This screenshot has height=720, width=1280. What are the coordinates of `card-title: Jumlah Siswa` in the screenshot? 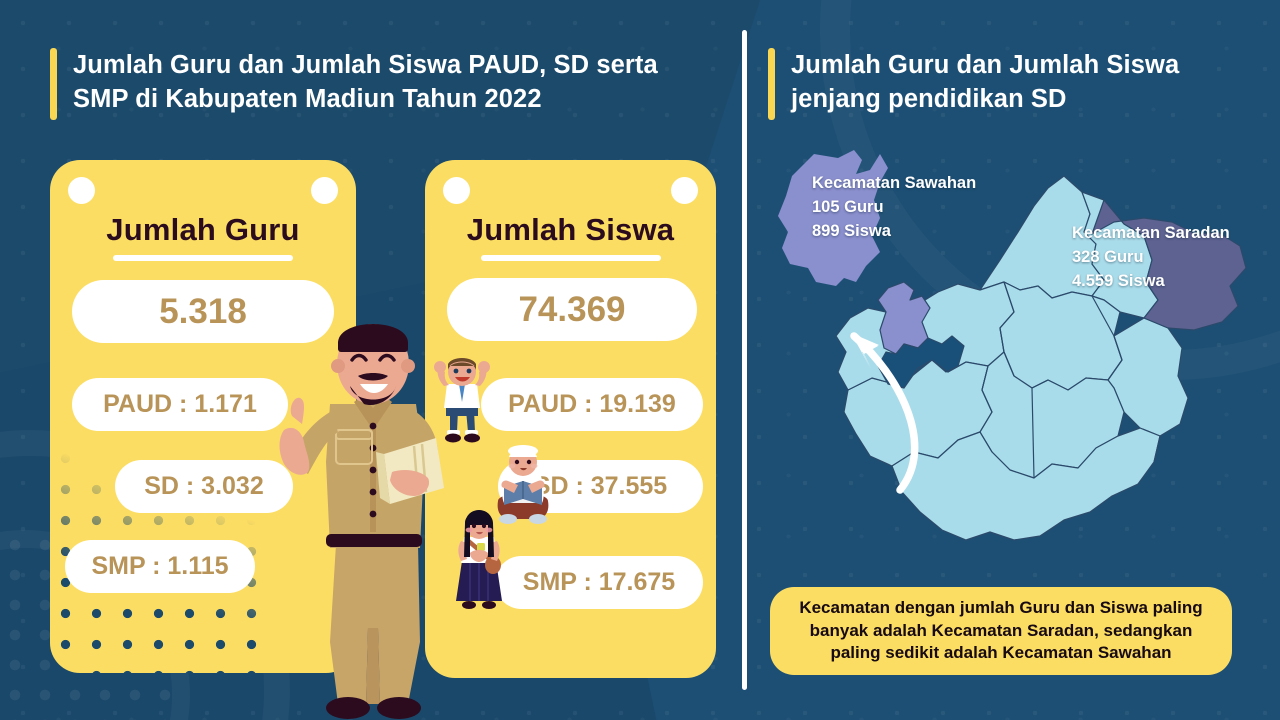 It's located at (570, 229).